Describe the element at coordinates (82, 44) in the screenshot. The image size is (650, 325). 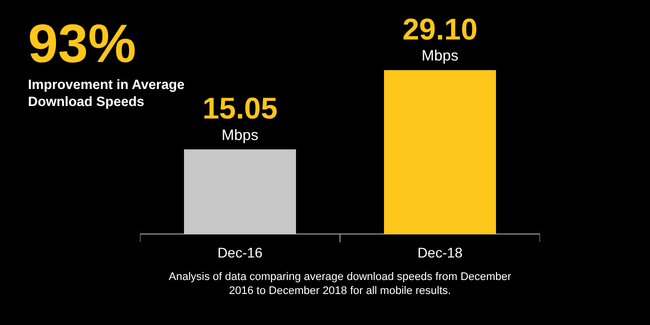
I see `chart-title: 93%` at that location.